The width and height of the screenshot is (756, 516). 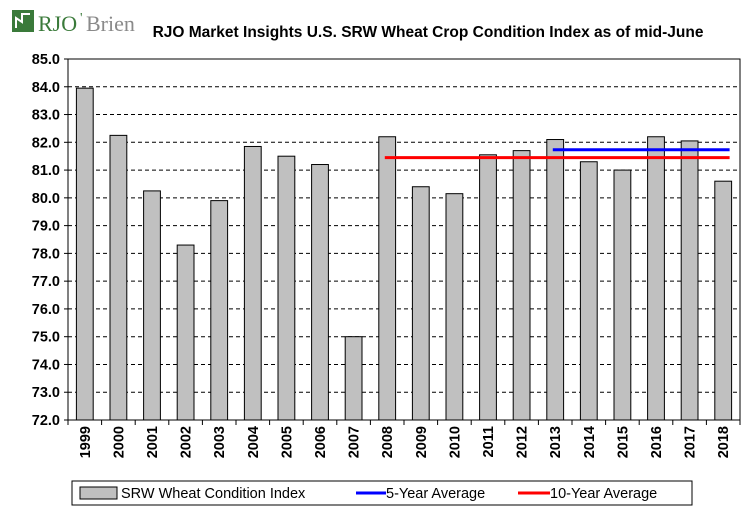 I want to click on y-tick-label: 78.0, so click(x=46, y=254).